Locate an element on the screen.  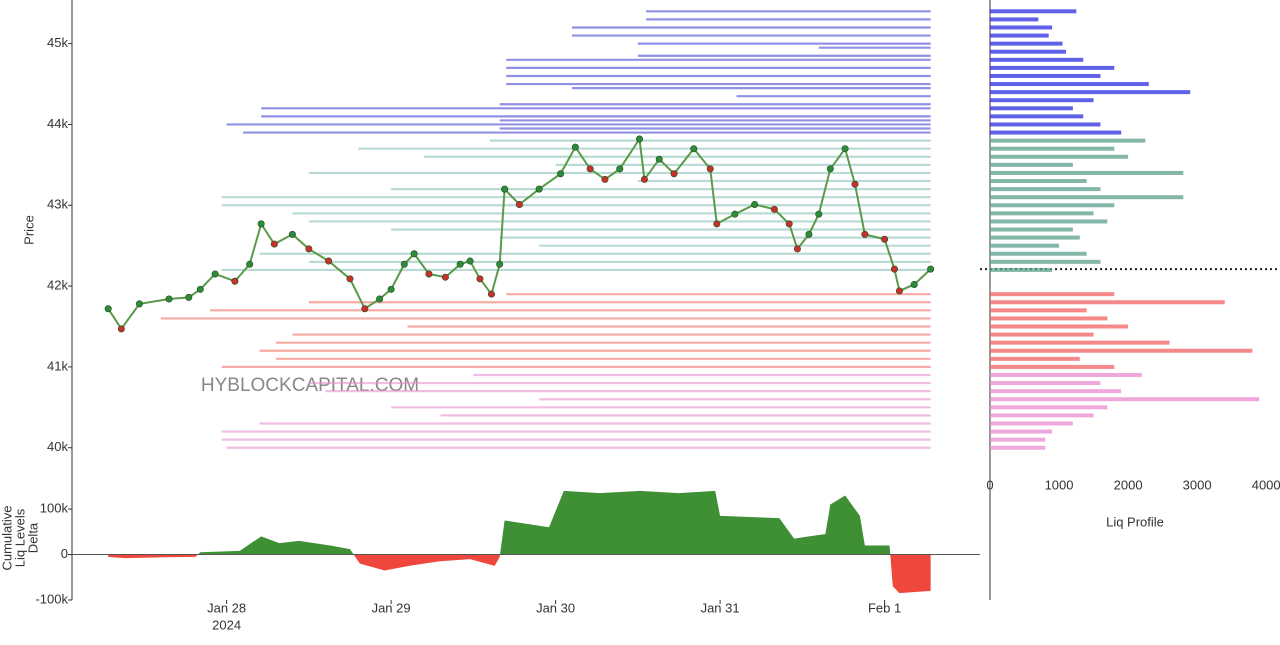
x-tick-label: Jan 30 is located at coordinates (555, 607).